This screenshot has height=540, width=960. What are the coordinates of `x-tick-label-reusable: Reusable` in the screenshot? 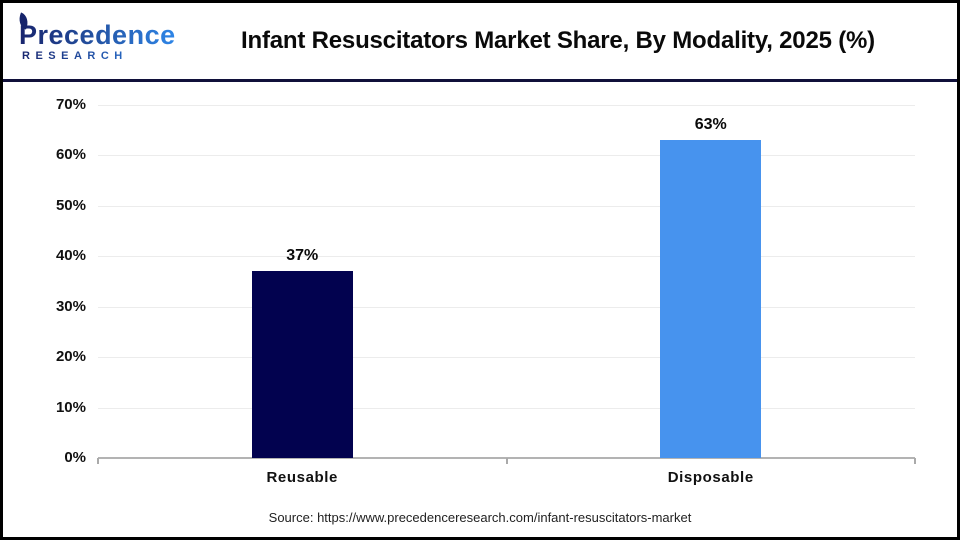 It's located at (302, 477).